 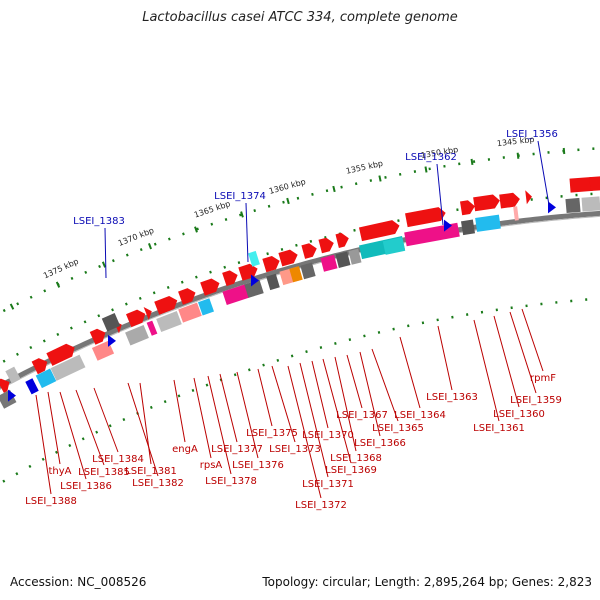 I want to click on lower-label: LSEI_1370, so click(x=328, y=435).